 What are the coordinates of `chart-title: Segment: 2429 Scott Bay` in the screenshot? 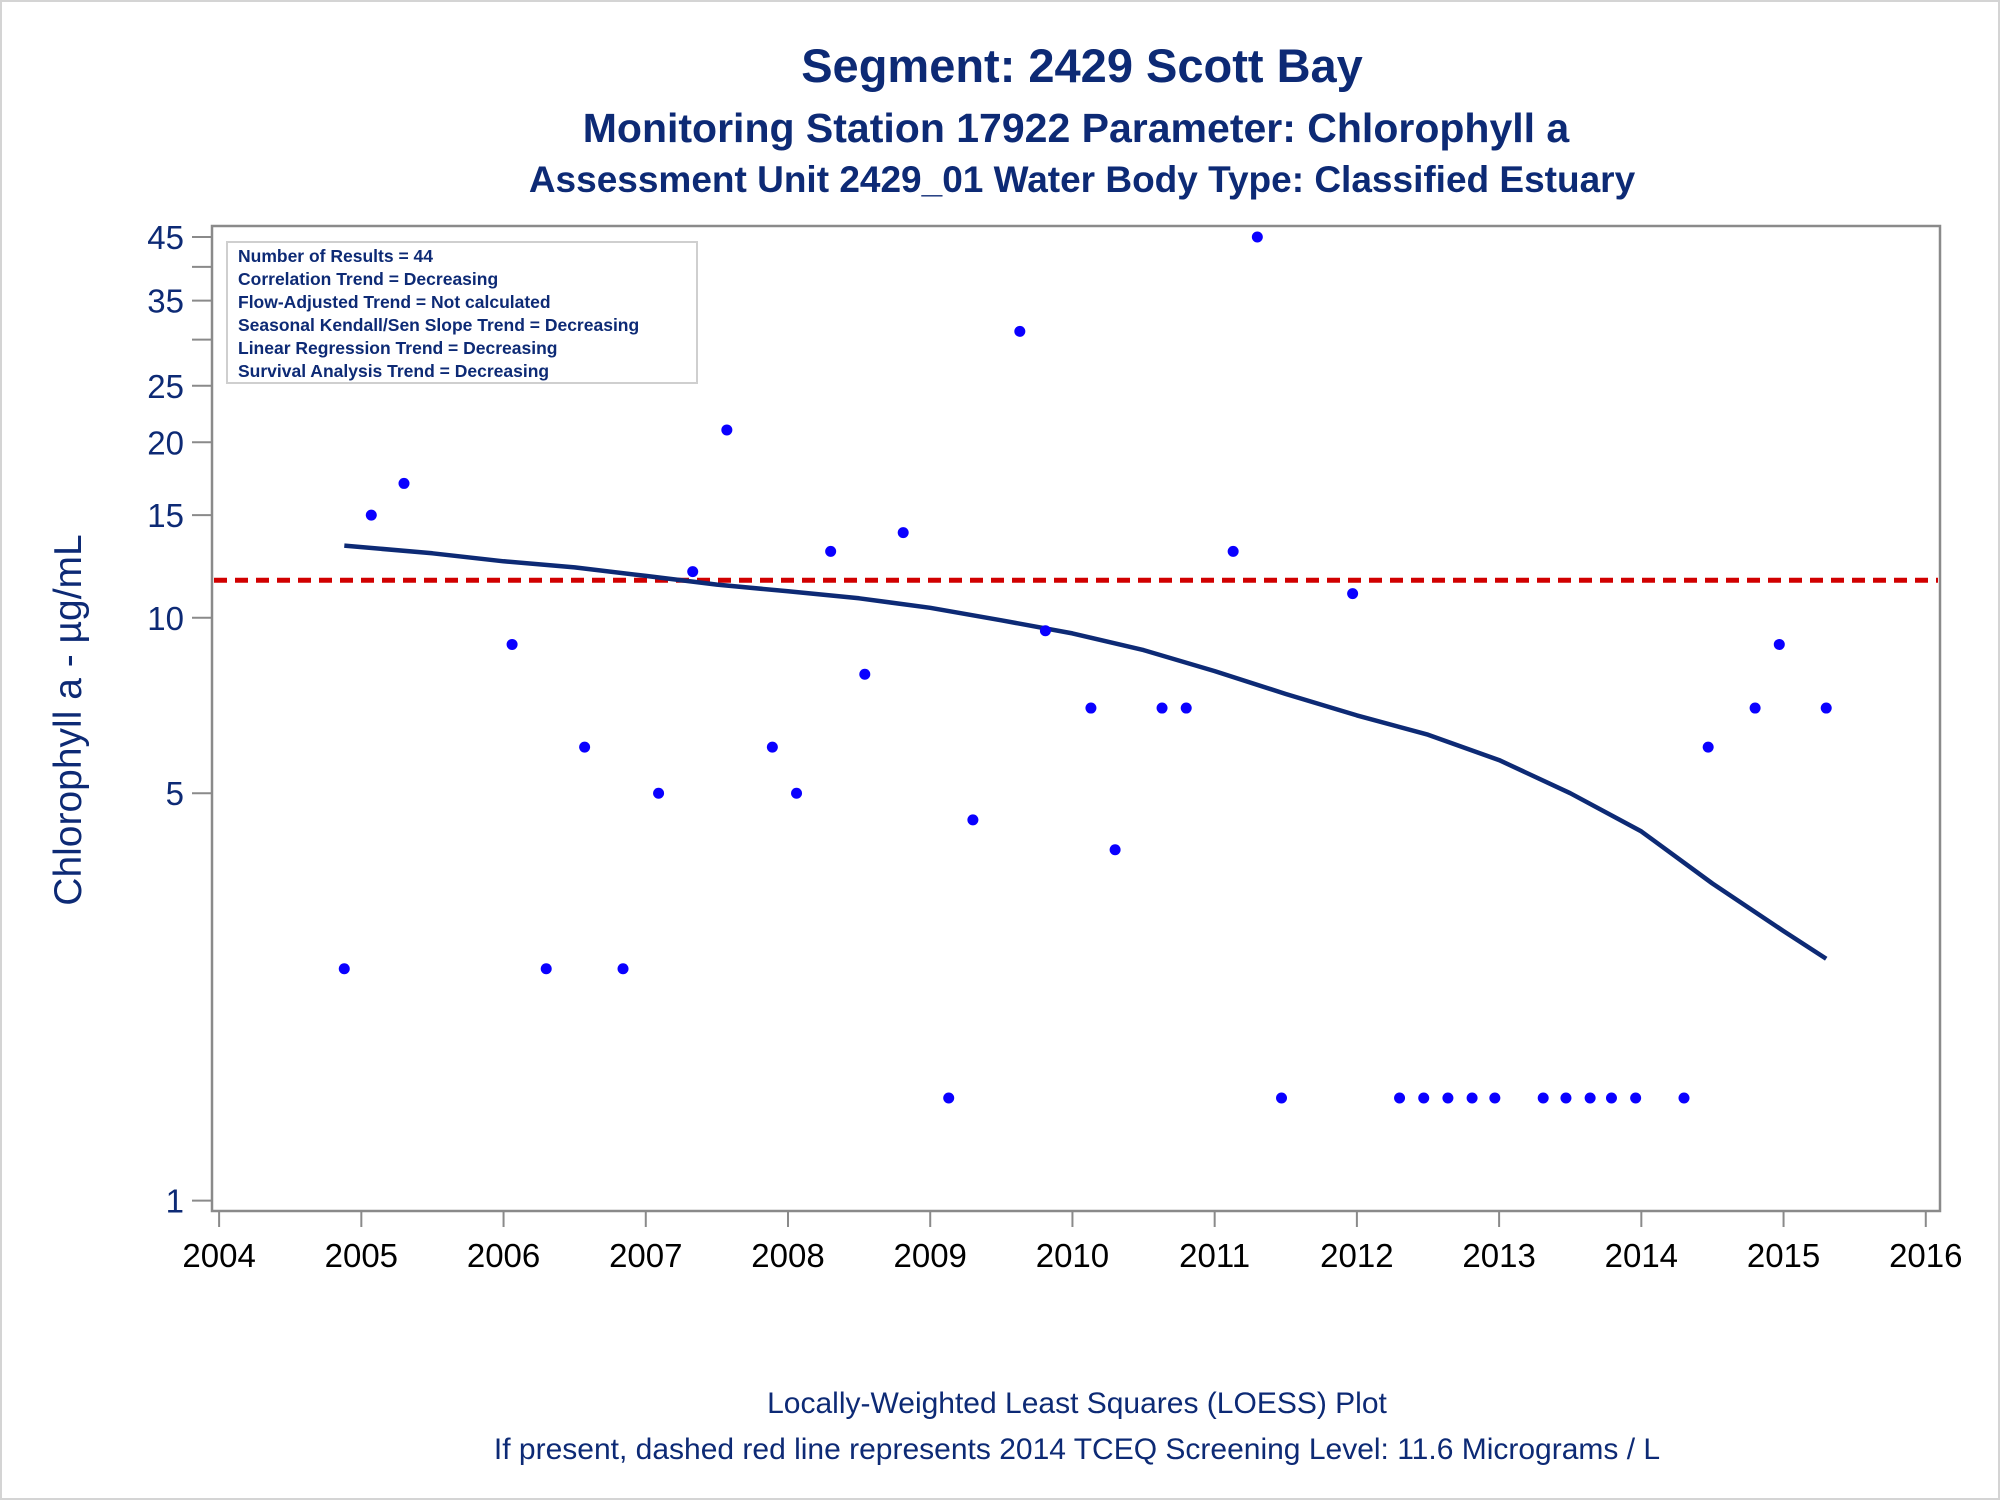 It's located at (1082, 65).